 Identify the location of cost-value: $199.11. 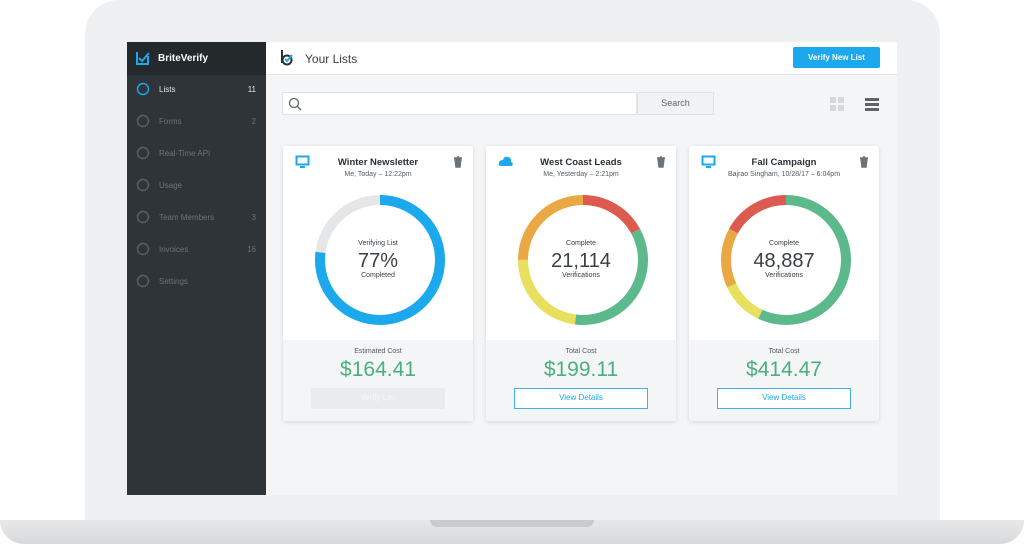
(581, 369).